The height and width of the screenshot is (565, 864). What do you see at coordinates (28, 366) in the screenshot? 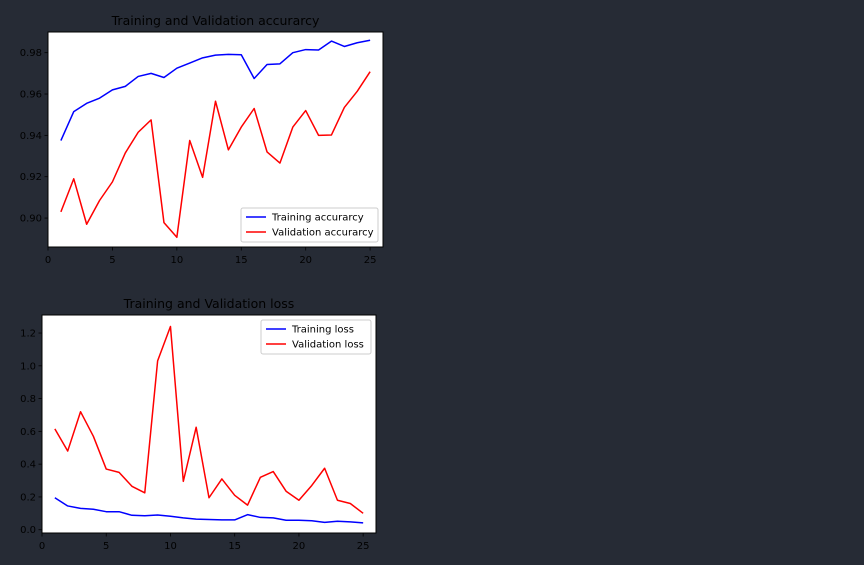
I see `y-tick-label: 1.0` at bounding box center [28, 366].